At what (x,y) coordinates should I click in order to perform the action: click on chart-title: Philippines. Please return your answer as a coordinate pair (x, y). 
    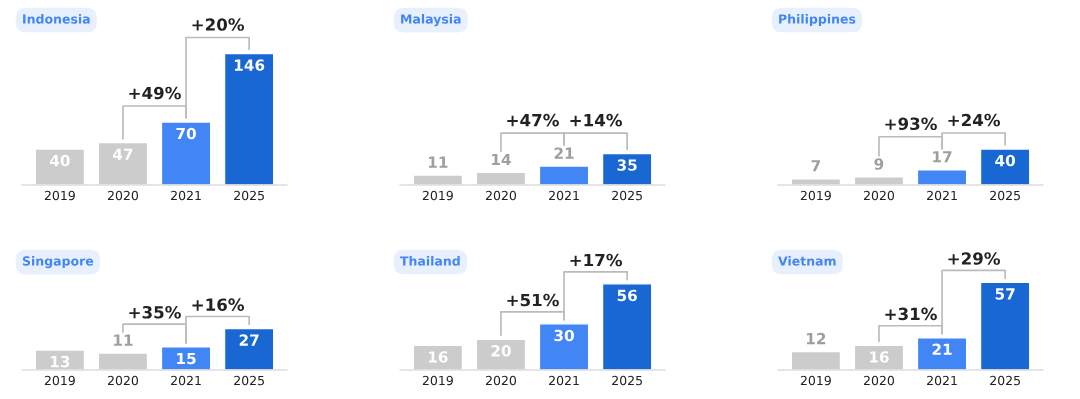
    Looking at the image, I should click on (817, 20).